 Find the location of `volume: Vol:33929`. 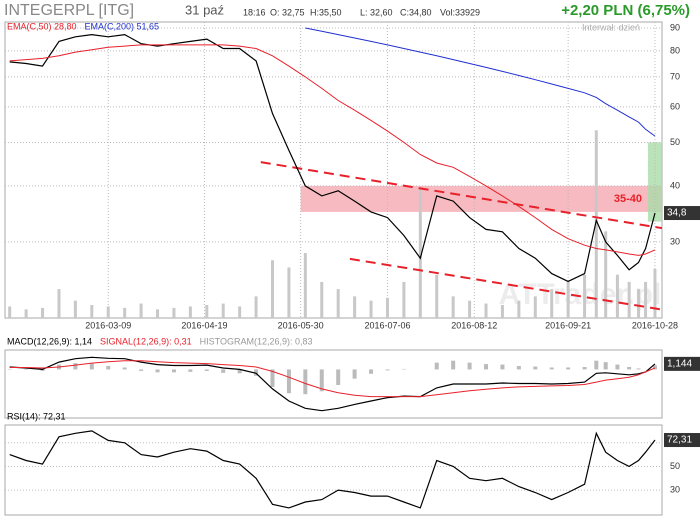

volume: Vol:33929 is located at coordinates (460, 12).